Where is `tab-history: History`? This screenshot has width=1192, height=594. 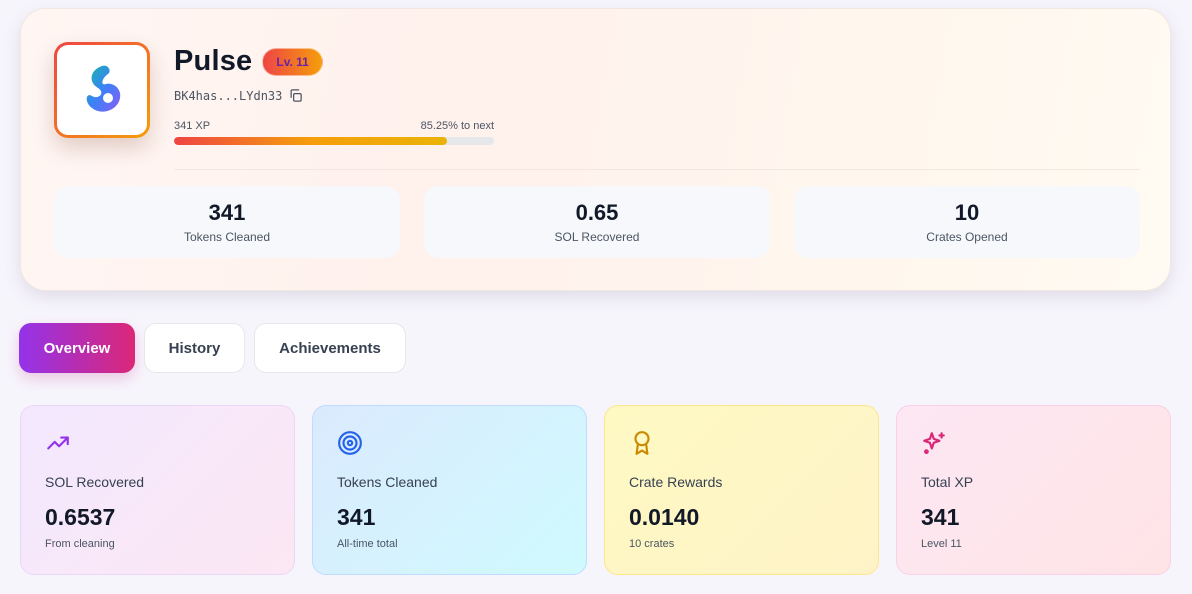 tab-history: History is located at coordinates (194, 348).